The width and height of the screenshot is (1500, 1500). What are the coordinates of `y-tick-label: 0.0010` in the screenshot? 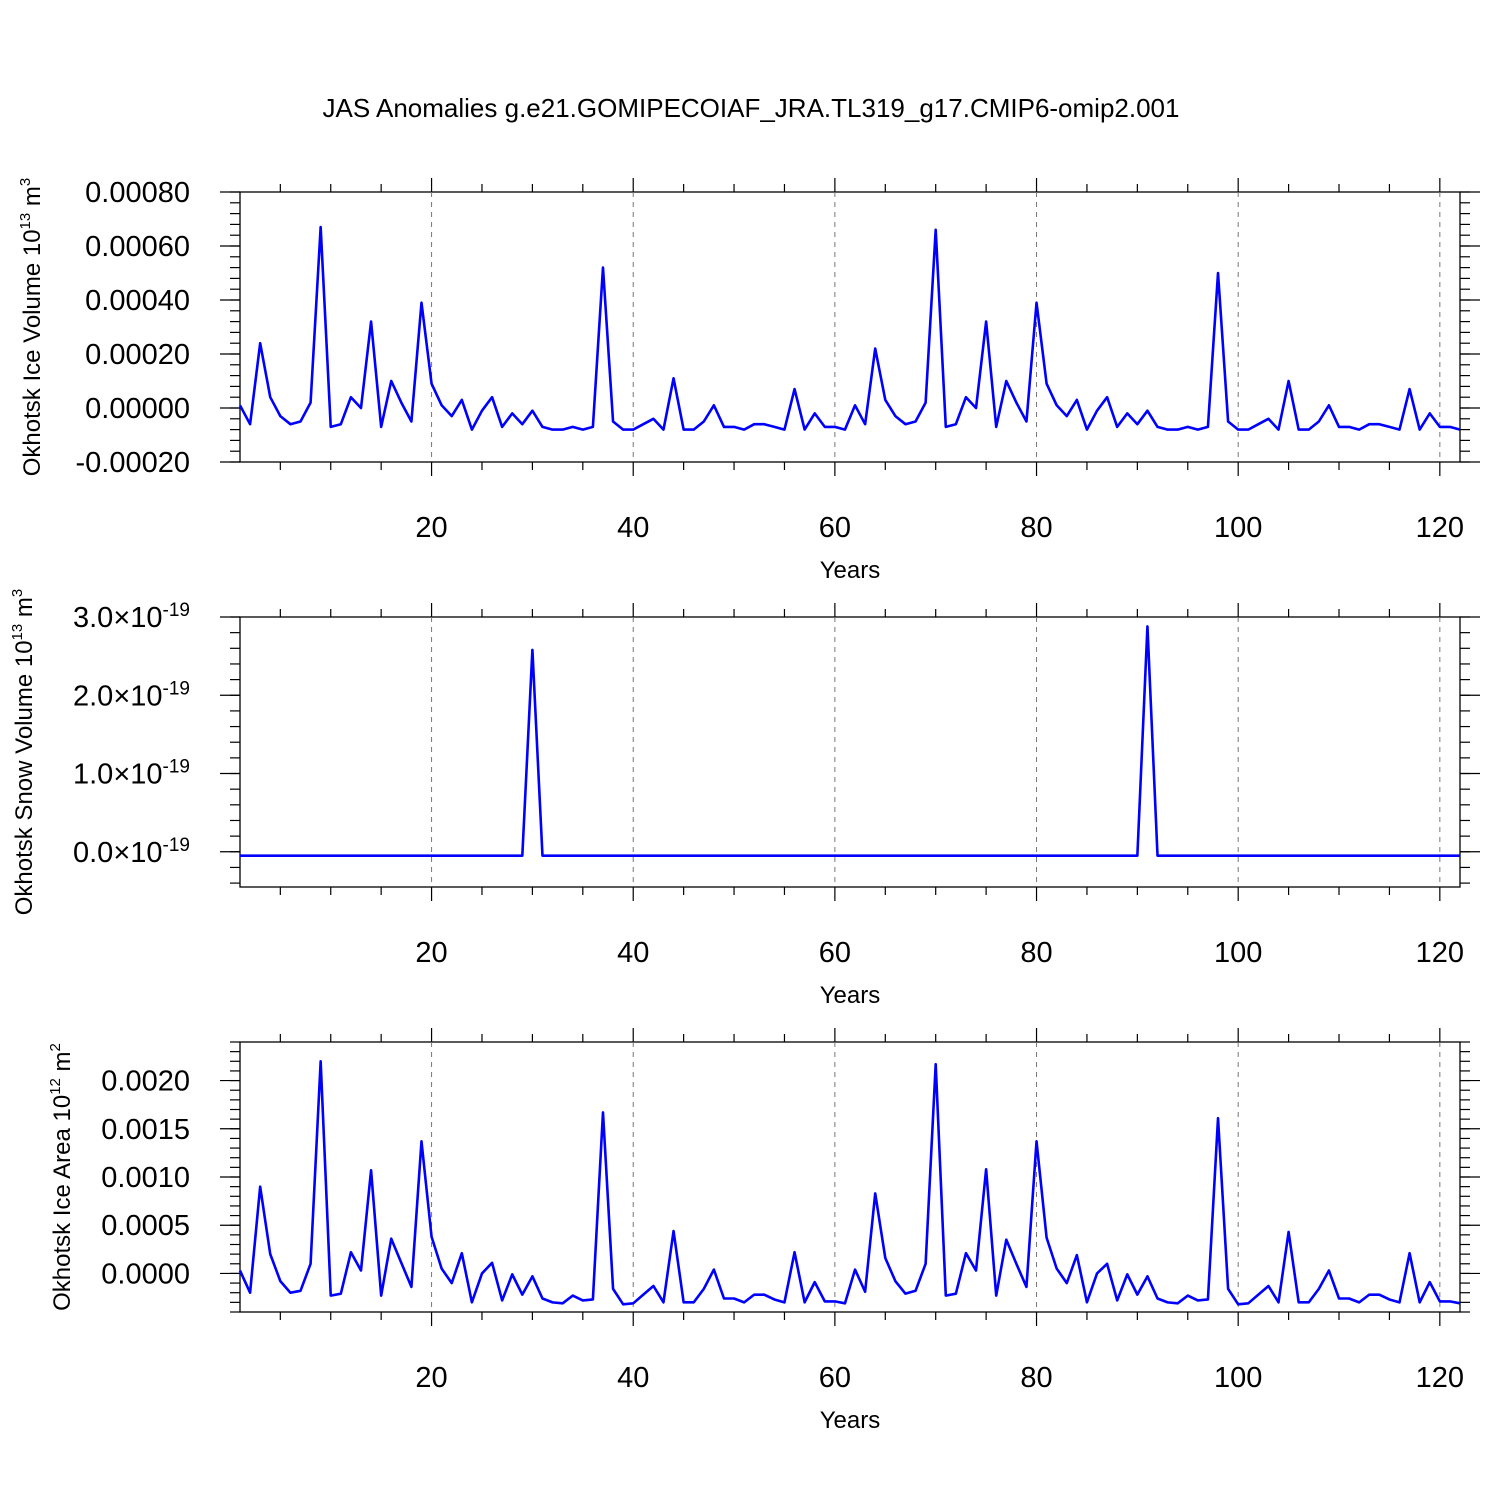 It's located at (145, 1178).